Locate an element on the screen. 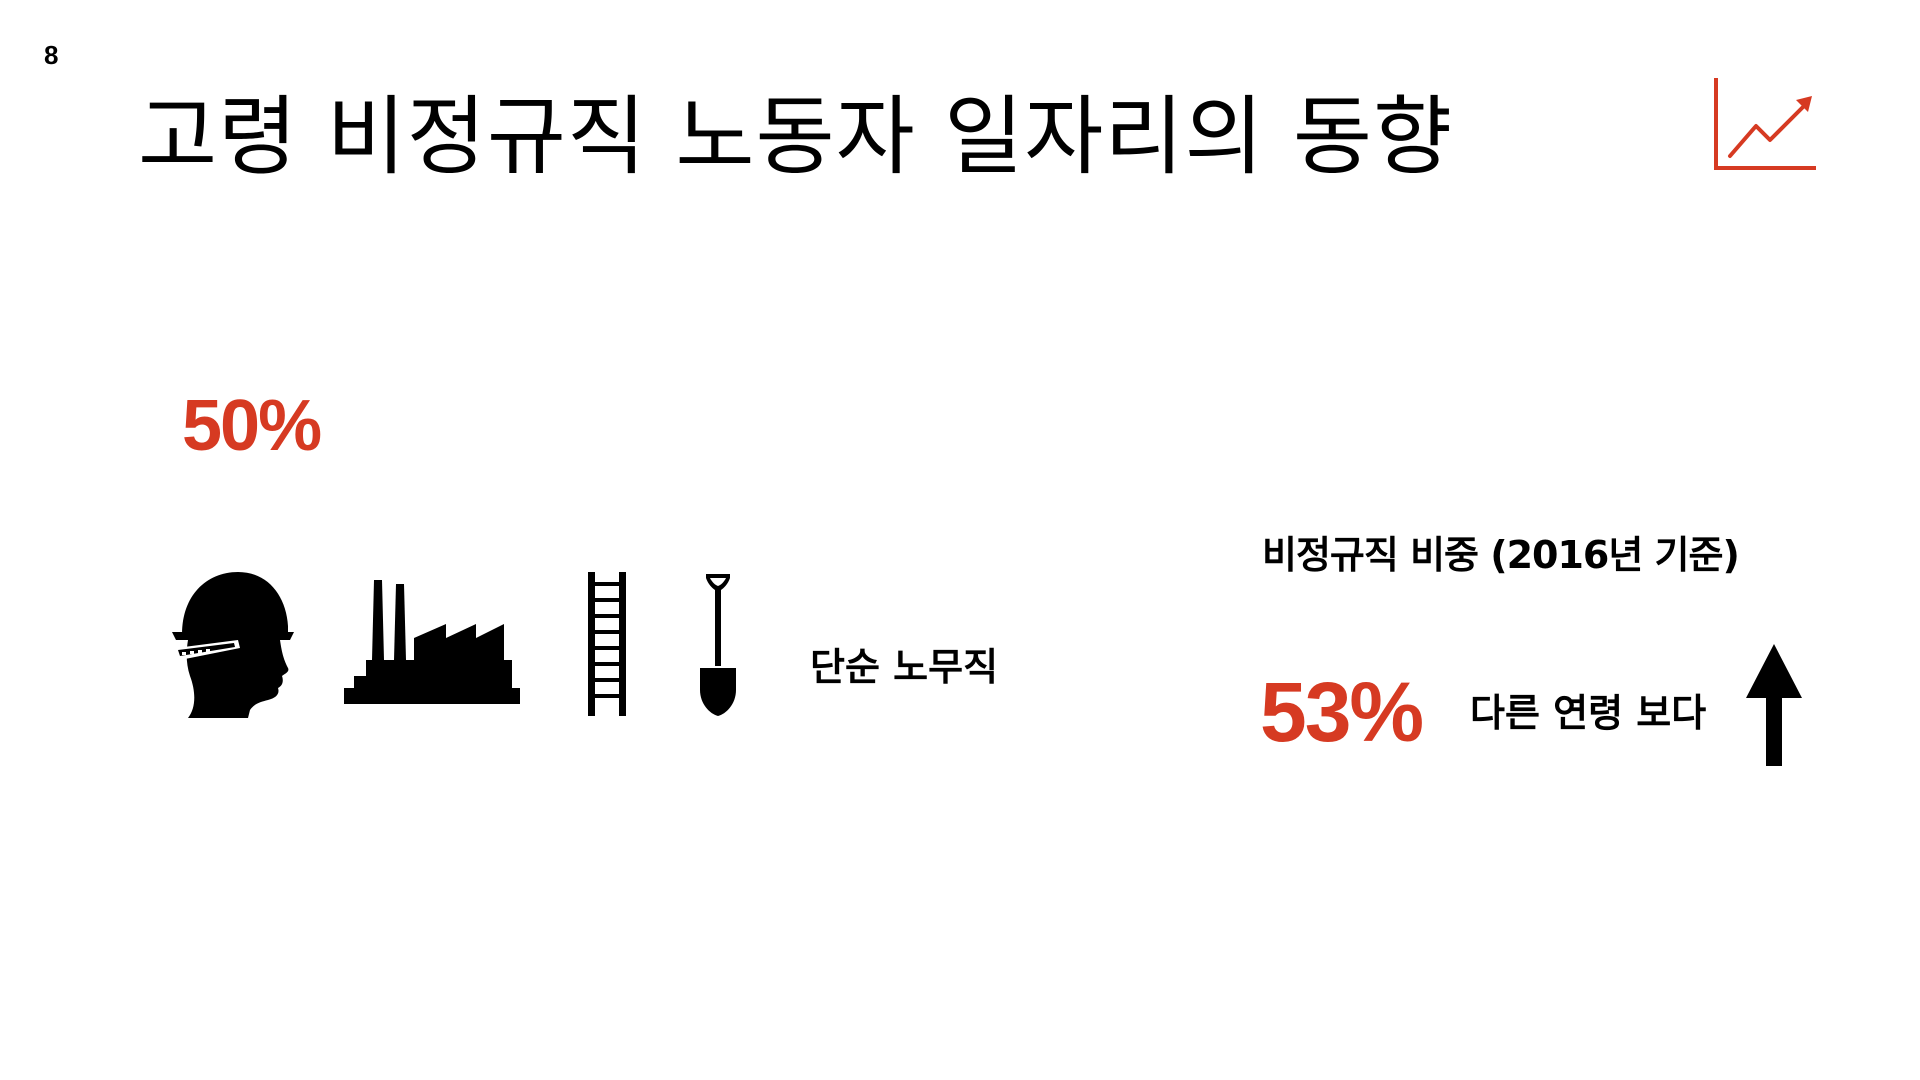 Image resolution: width=1920 pixels, height=1080 pixels. non-regular-share-heading: 비정규직 비중 (2016년 기준) is located at coordinates (1501, 555).